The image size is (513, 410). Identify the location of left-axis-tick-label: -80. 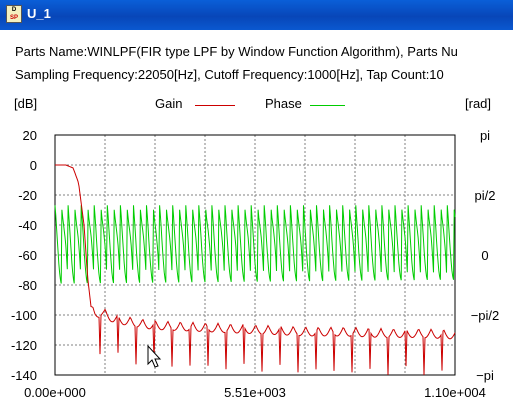
(27, 285).